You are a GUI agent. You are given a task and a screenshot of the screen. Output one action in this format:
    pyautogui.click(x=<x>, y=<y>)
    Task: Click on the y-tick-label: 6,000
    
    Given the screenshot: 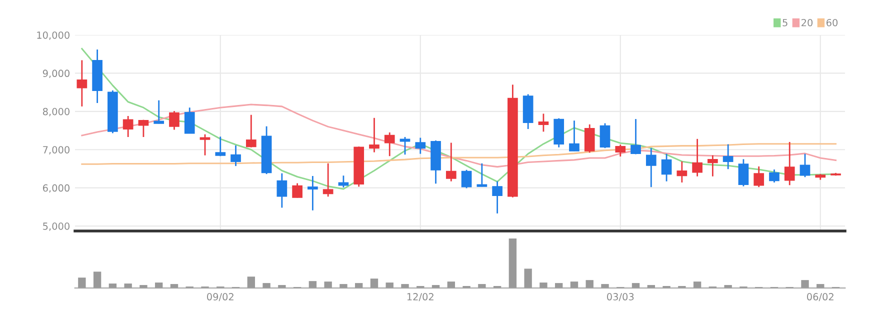 What is the action you would take?
    pyautogui.click(x=56, y=188)
    